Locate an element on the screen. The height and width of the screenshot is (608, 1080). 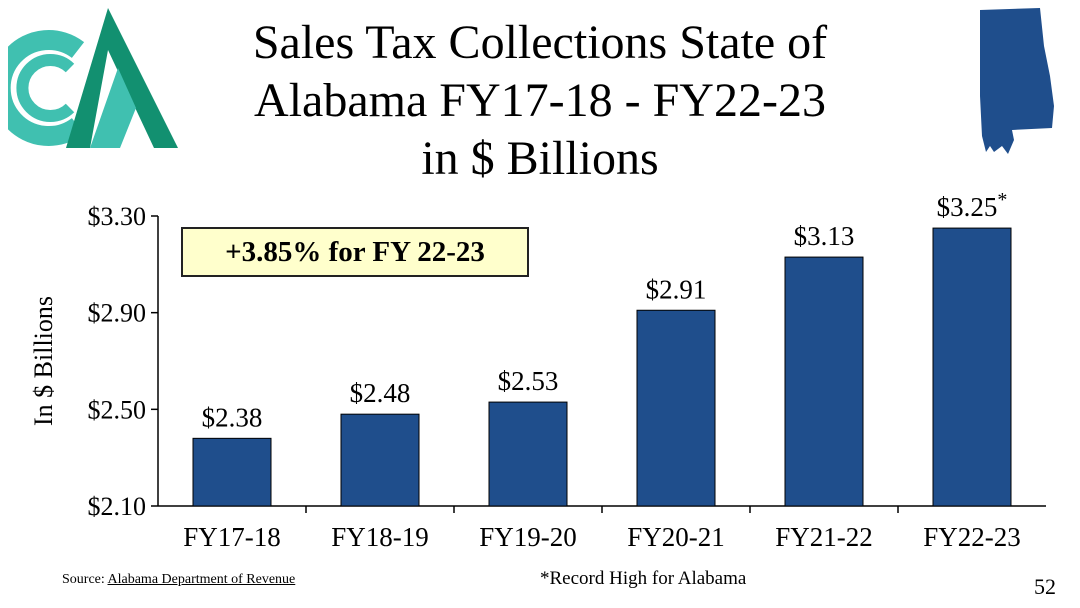
cm-logo is located at coordinates (93, 78).